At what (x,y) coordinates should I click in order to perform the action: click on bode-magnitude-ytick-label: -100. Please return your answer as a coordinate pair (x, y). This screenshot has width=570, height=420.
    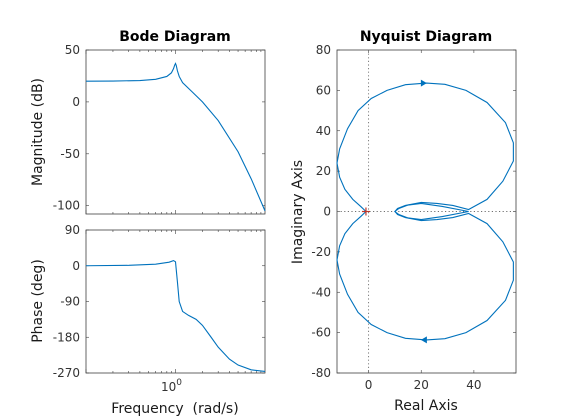
    Looking at the image, I should click on (66, 206).